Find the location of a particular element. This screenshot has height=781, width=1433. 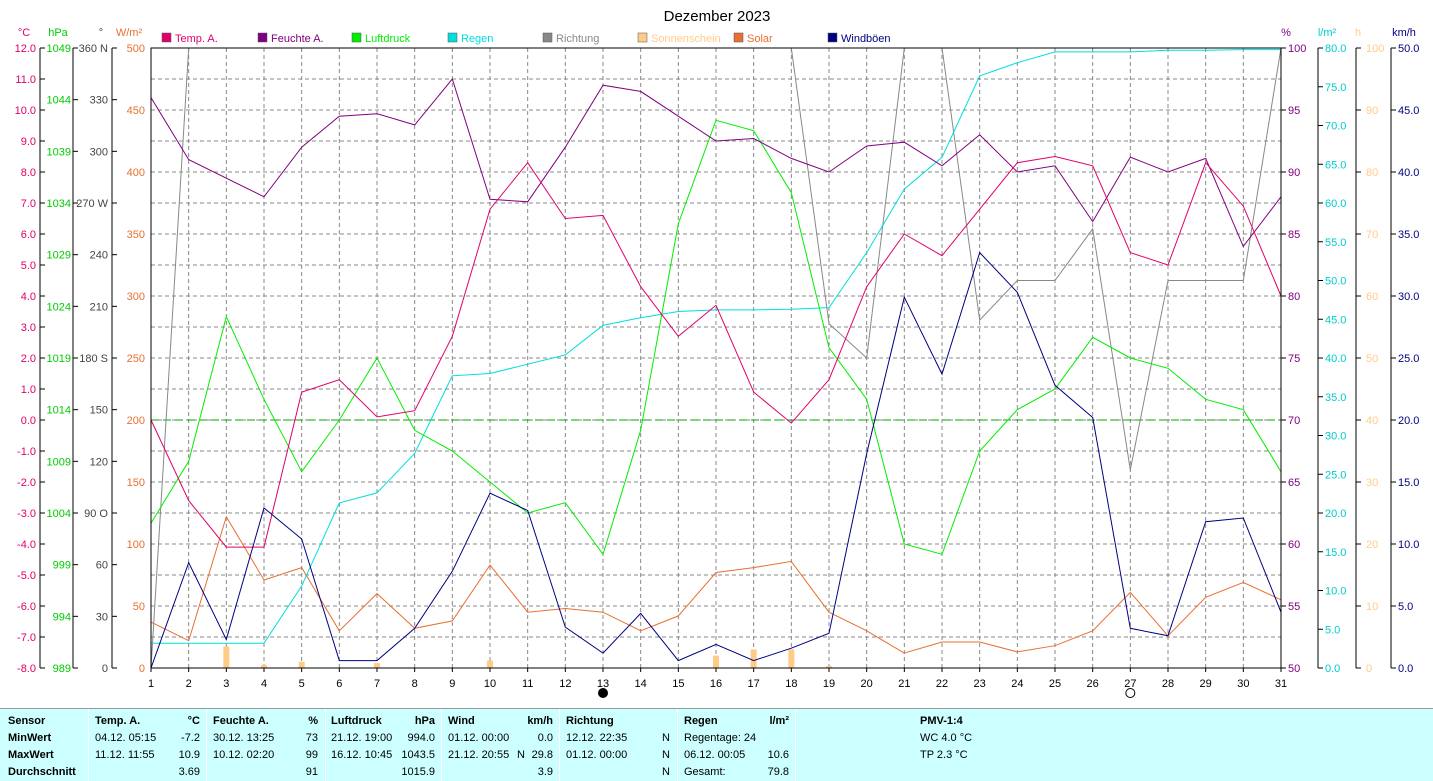

direction-header: Richtung is located at coordinates (590, 721).